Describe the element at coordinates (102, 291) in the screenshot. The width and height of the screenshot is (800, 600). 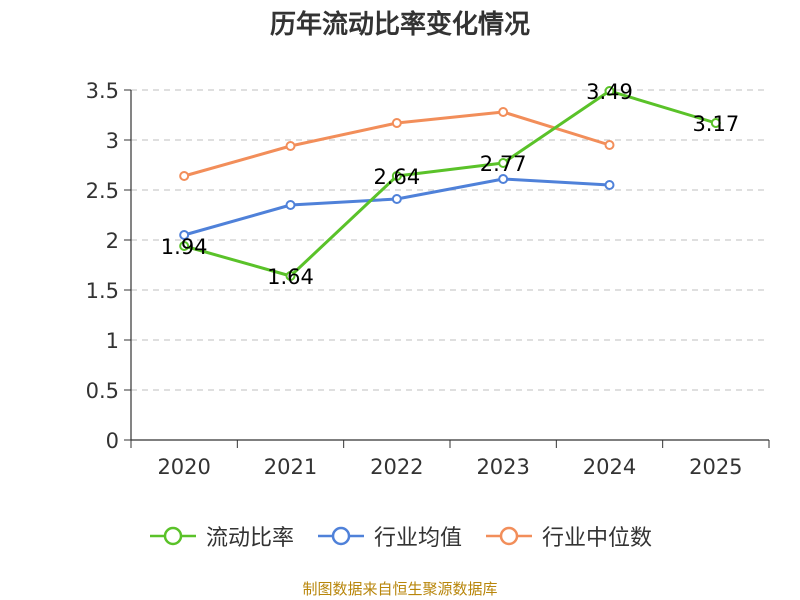
I see `y-tick-label: 1.5` at that location.